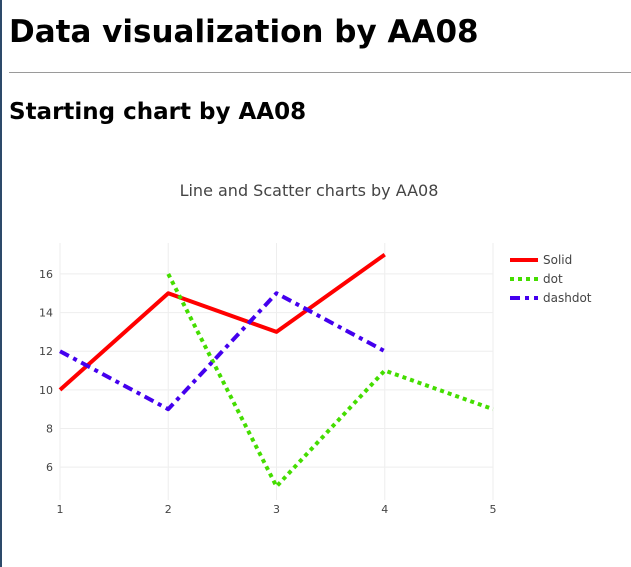  Describe the element at coordinates (168, 509) in the screenshot. I see `x-tick-label: 2` at that location.